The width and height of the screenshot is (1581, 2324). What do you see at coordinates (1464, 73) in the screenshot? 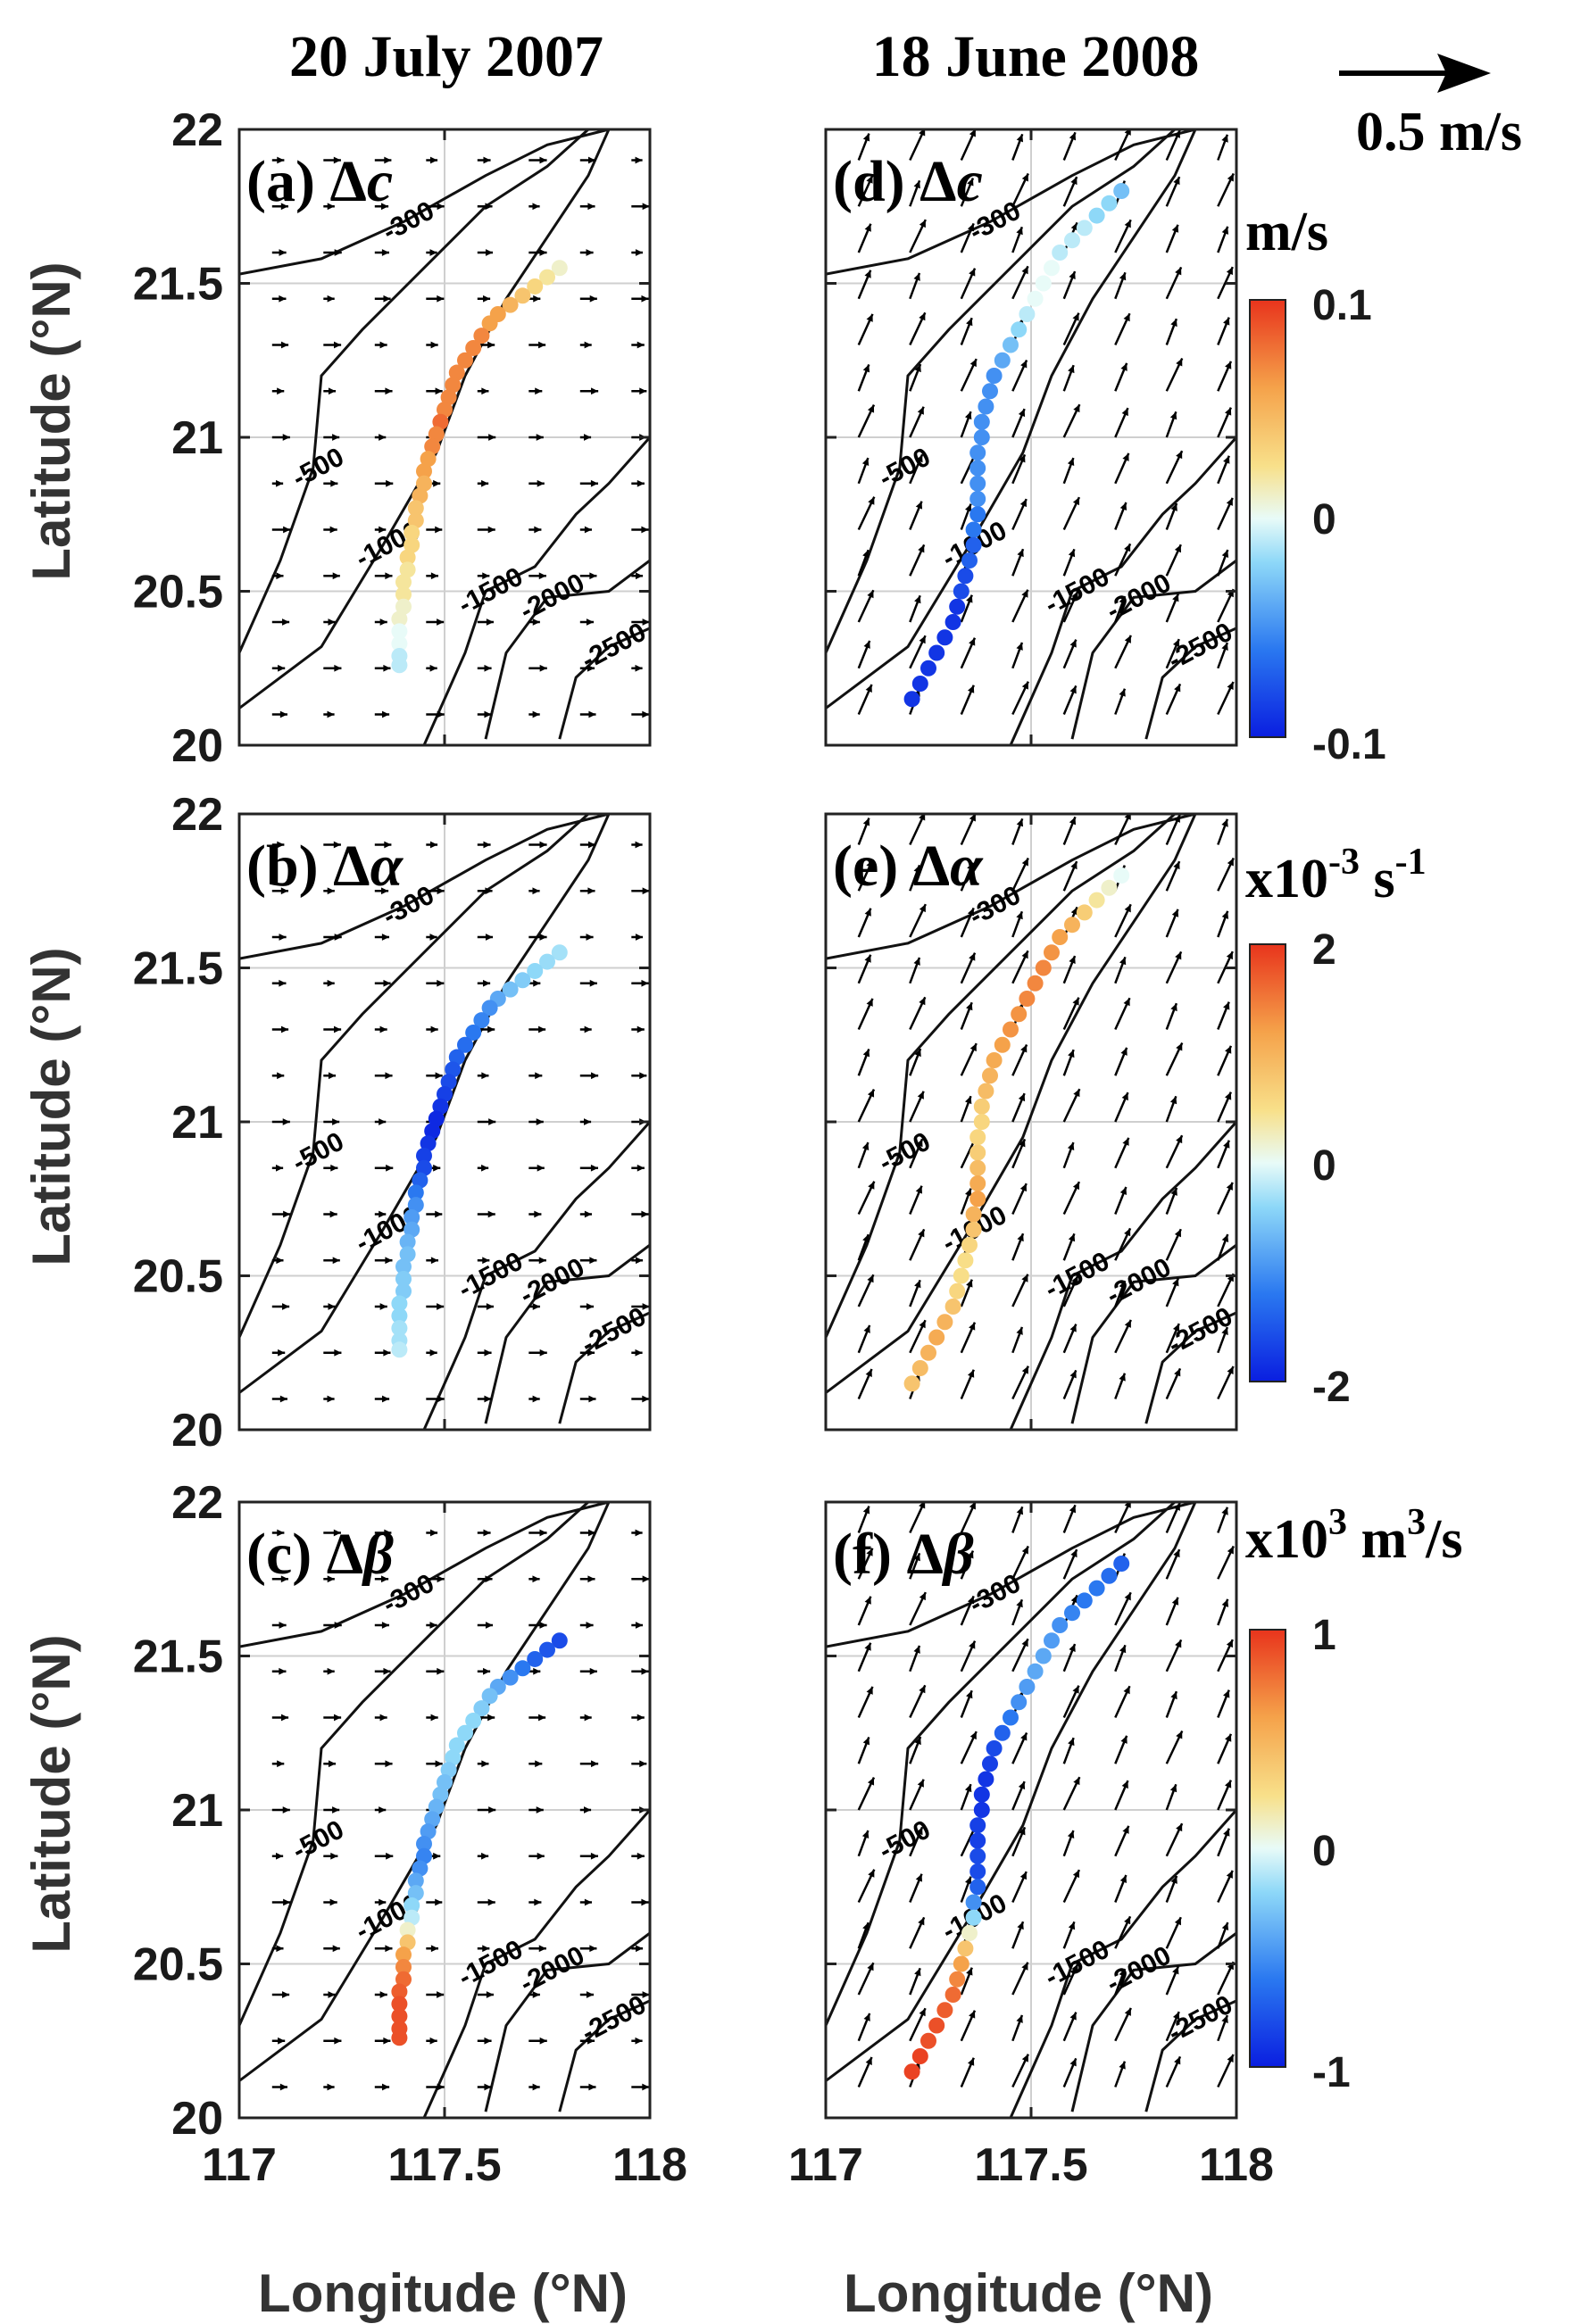
I see `scale-arrow-head` at bounding box center [1464, 73].